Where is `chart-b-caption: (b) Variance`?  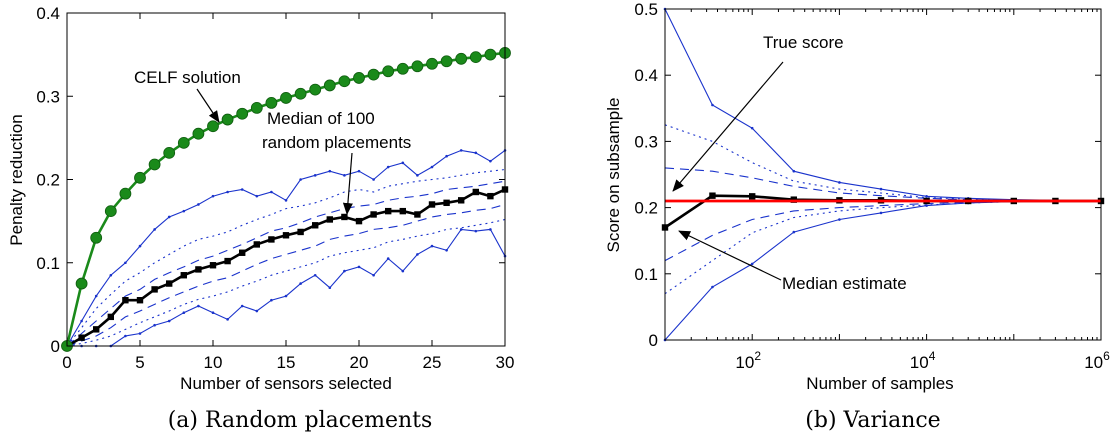 chart-b-caption: (b) Variance is located at coordinates (872, 420).